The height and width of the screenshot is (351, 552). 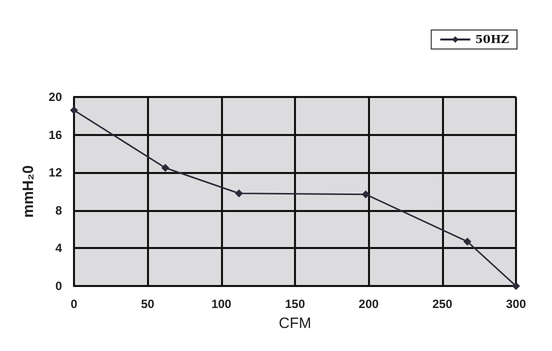 What do you see at coordinates (147, 304) in the screenshot?
I see `x-tick-label: 50` at bounding box center [147, 304].